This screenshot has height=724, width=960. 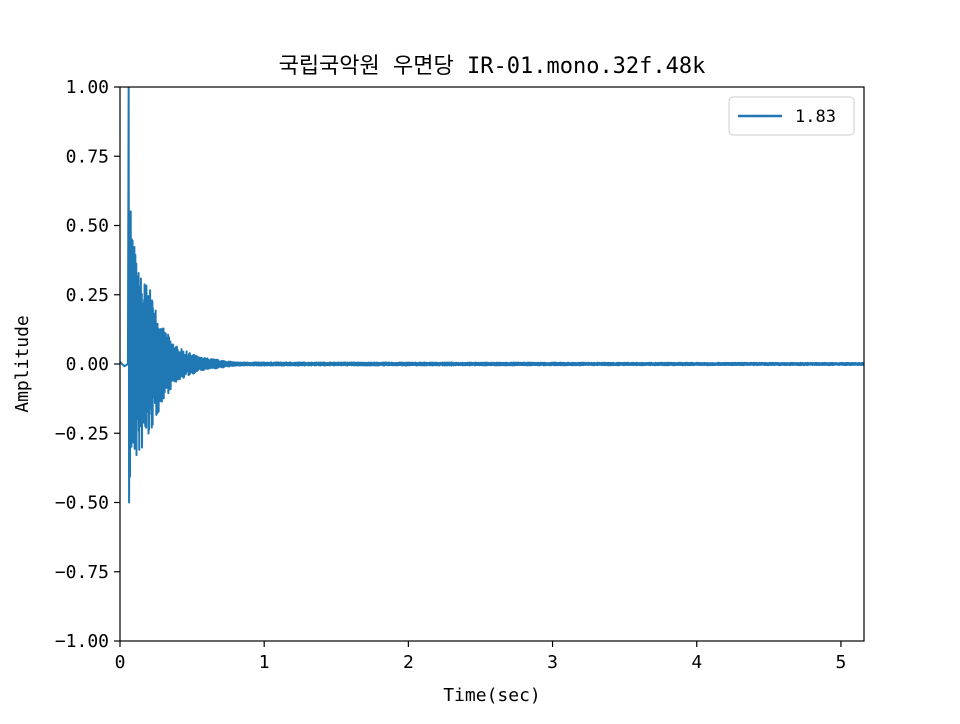 What do you see at coordinates (696, 662) in the screenshot?
I see `x-tick-label: 4` at bounding box center [696, 662].